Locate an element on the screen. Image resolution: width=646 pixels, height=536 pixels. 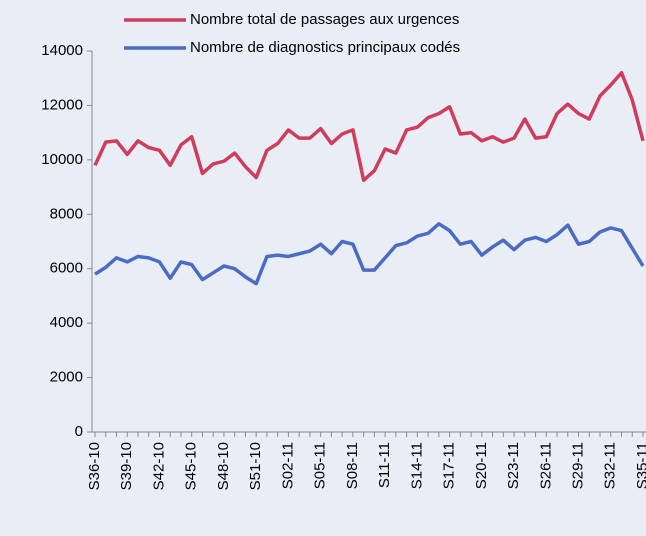
x-tick-label: S26-11 is located at coordinates (545, 465).